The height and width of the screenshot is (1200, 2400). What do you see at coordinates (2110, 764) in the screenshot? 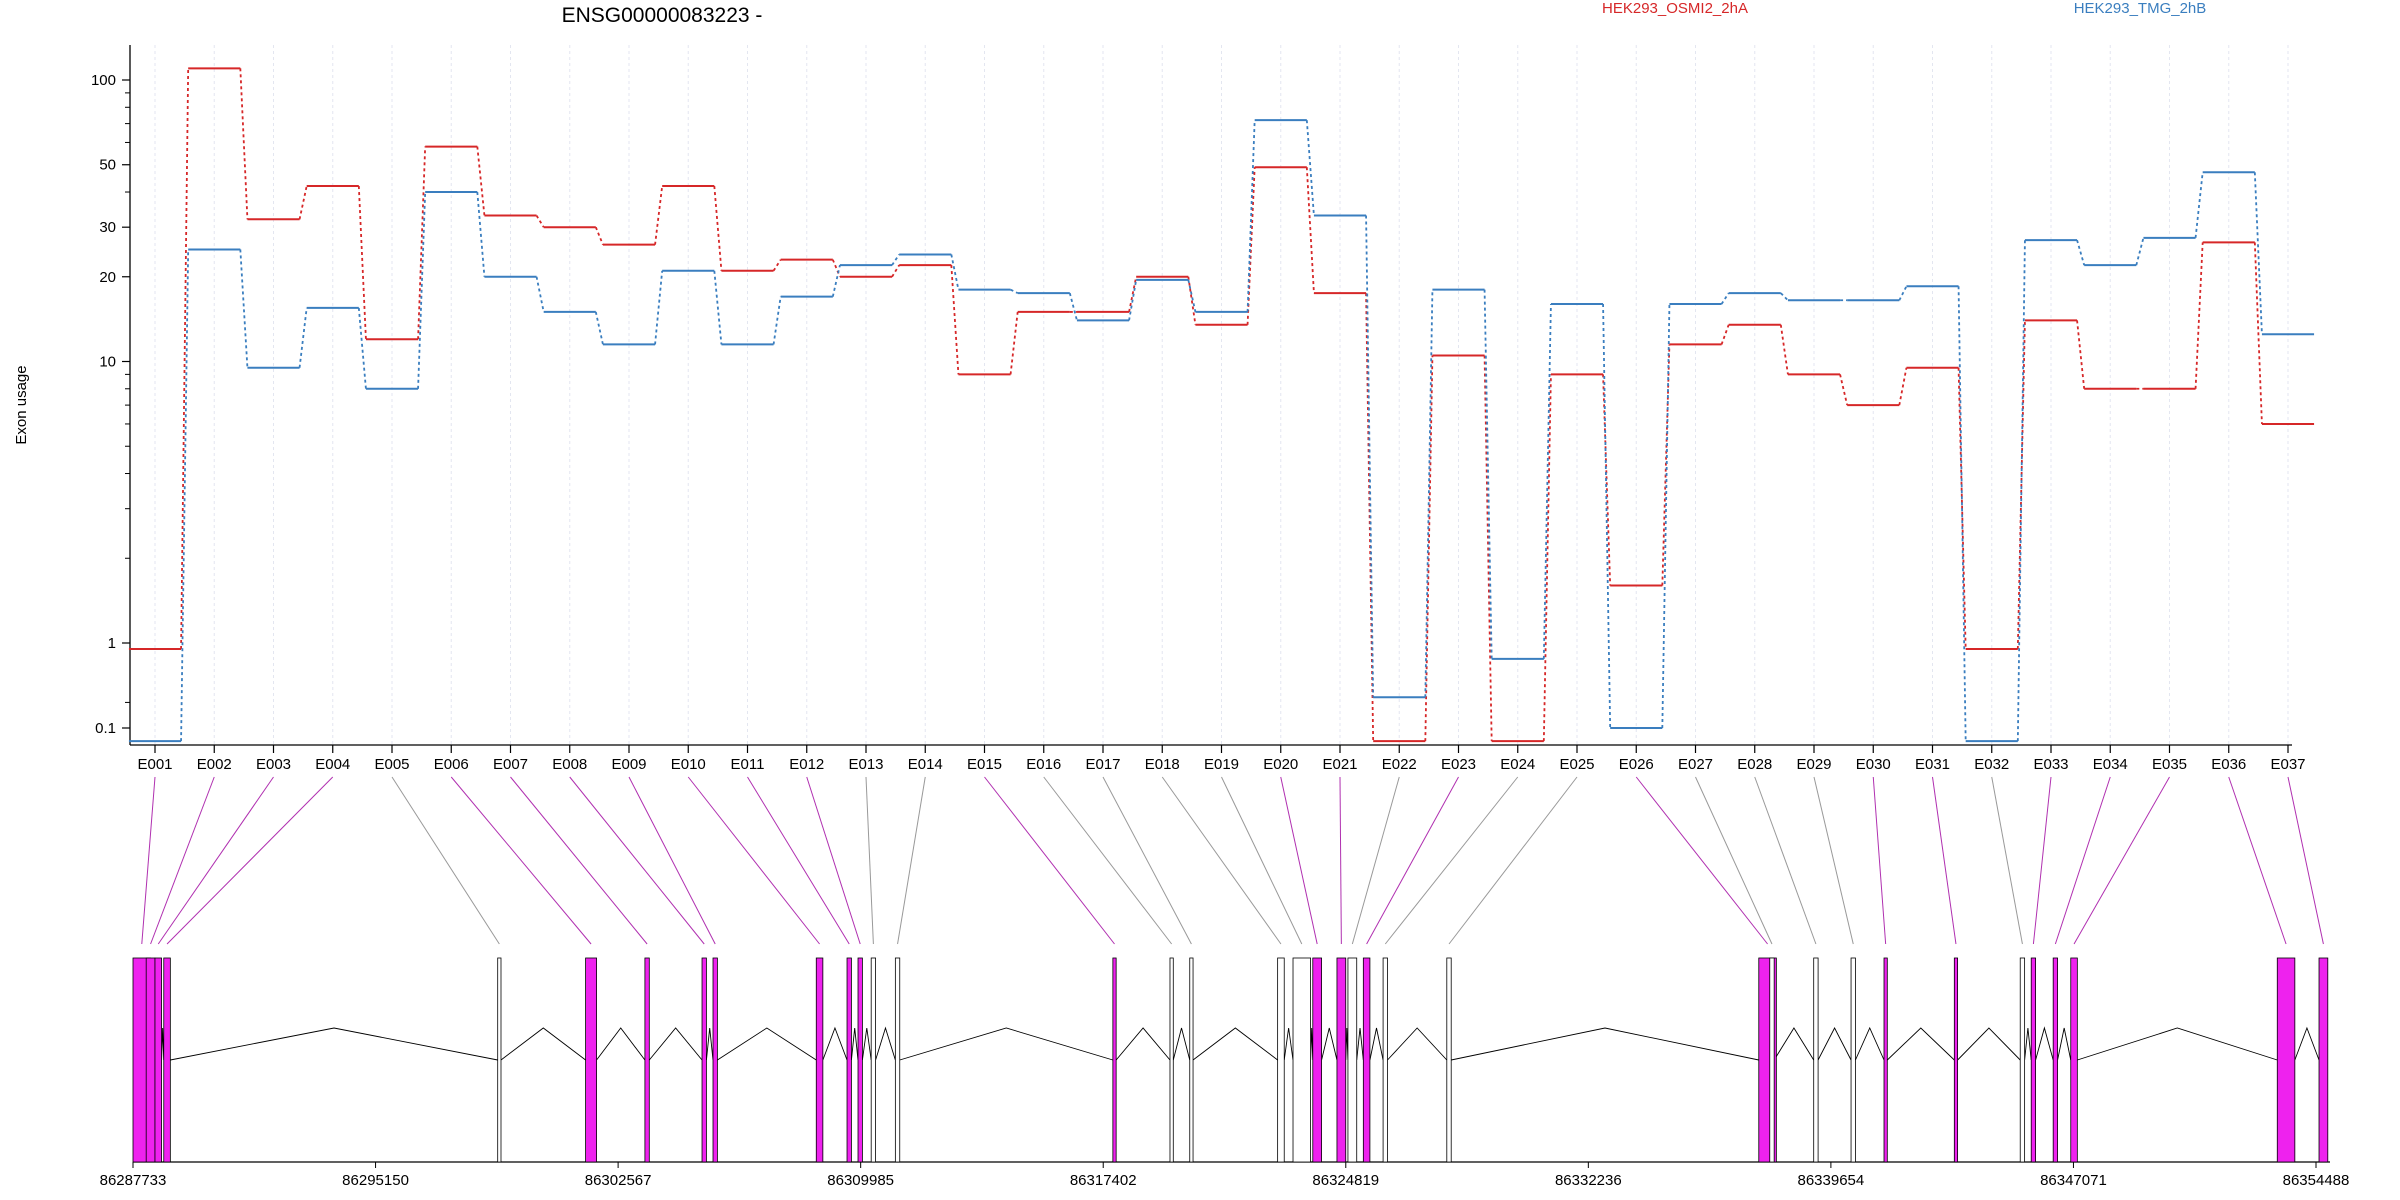
I see `exon-label-e034: E034` at bounding box center [2110, 764].